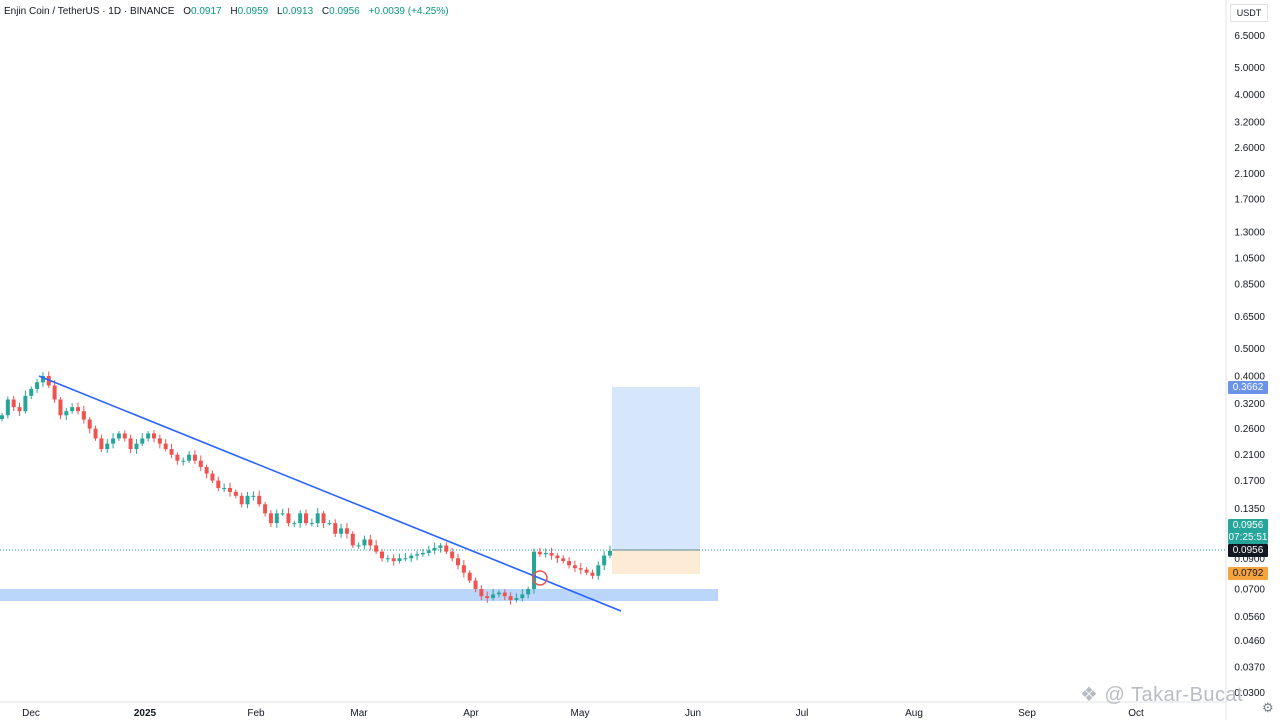 The height and width of the screenshot is (720, 1280). What do you see at coordinates (344, 11) in the screenshot?
I see `close-value: 0.0956` at bounding box center [344, 11].